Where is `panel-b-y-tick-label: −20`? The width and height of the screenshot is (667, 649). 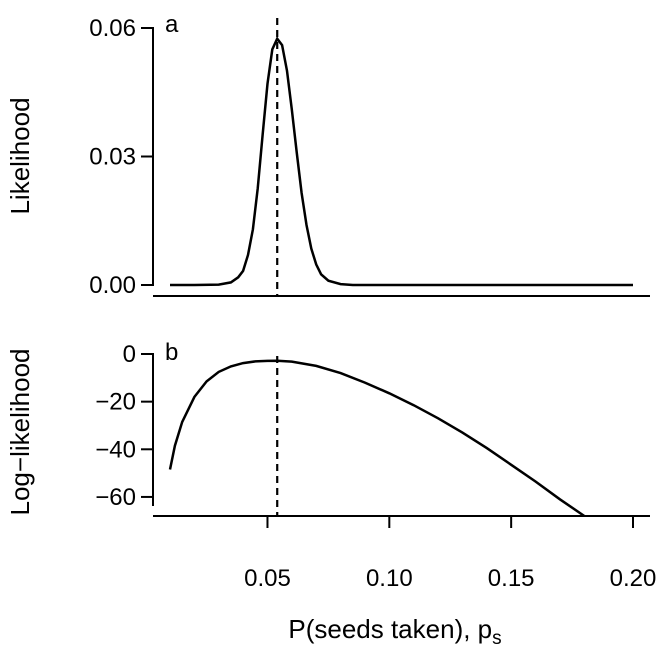
panel-b-y-tick-label: −20 is located at coordinates (115, 402).